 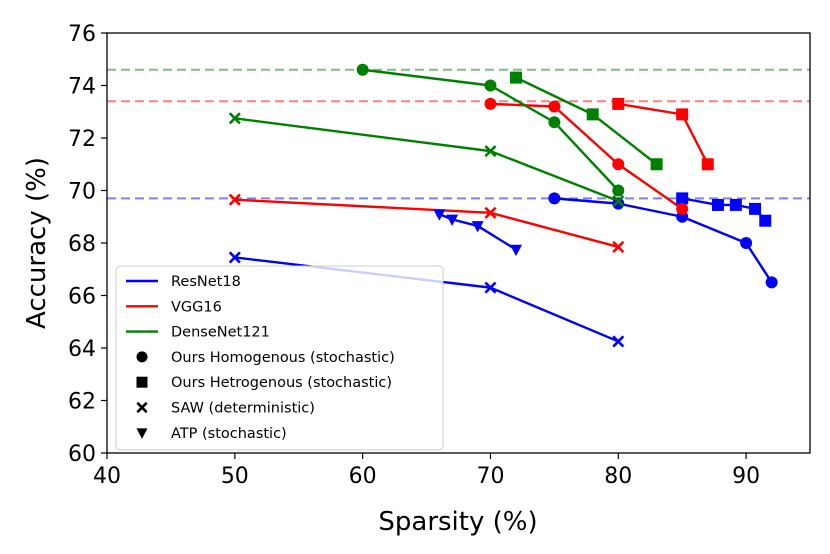 I want to click on y-tick-label: 64, so click(x=82, y=349).